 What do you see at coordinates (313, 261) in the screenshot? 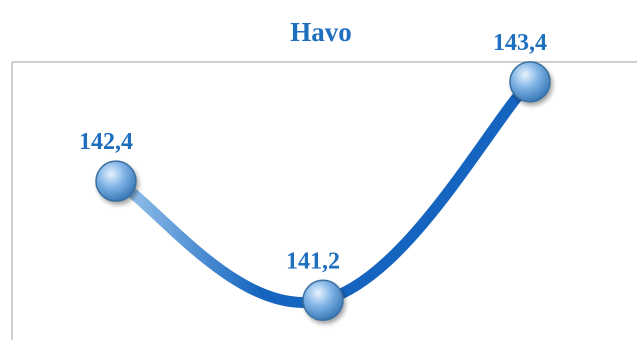
I see `data-label: 141,2` at bounding box center [313, 261].